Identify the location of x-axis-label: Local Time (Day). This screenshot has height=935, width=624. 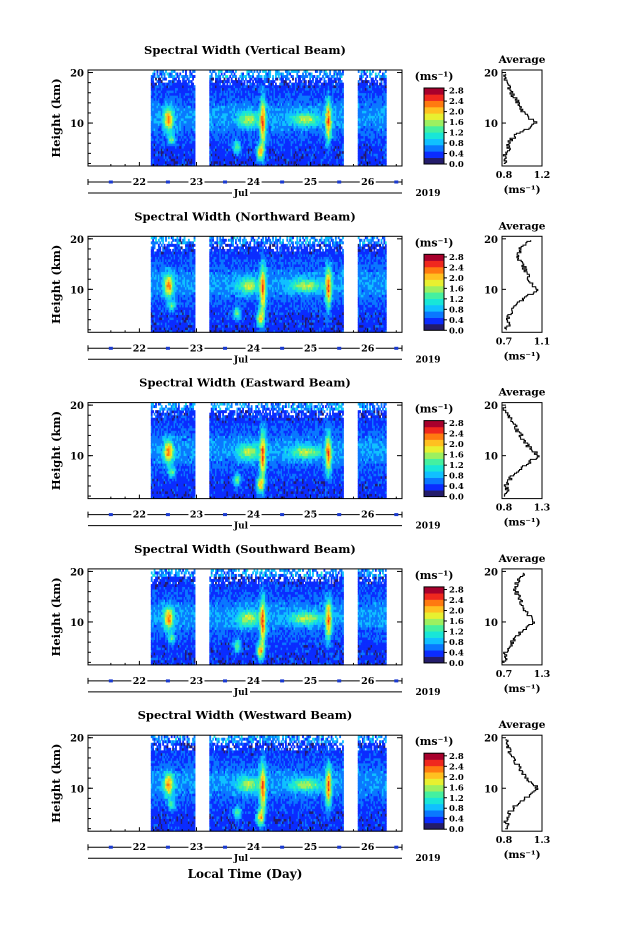
(245, 874).